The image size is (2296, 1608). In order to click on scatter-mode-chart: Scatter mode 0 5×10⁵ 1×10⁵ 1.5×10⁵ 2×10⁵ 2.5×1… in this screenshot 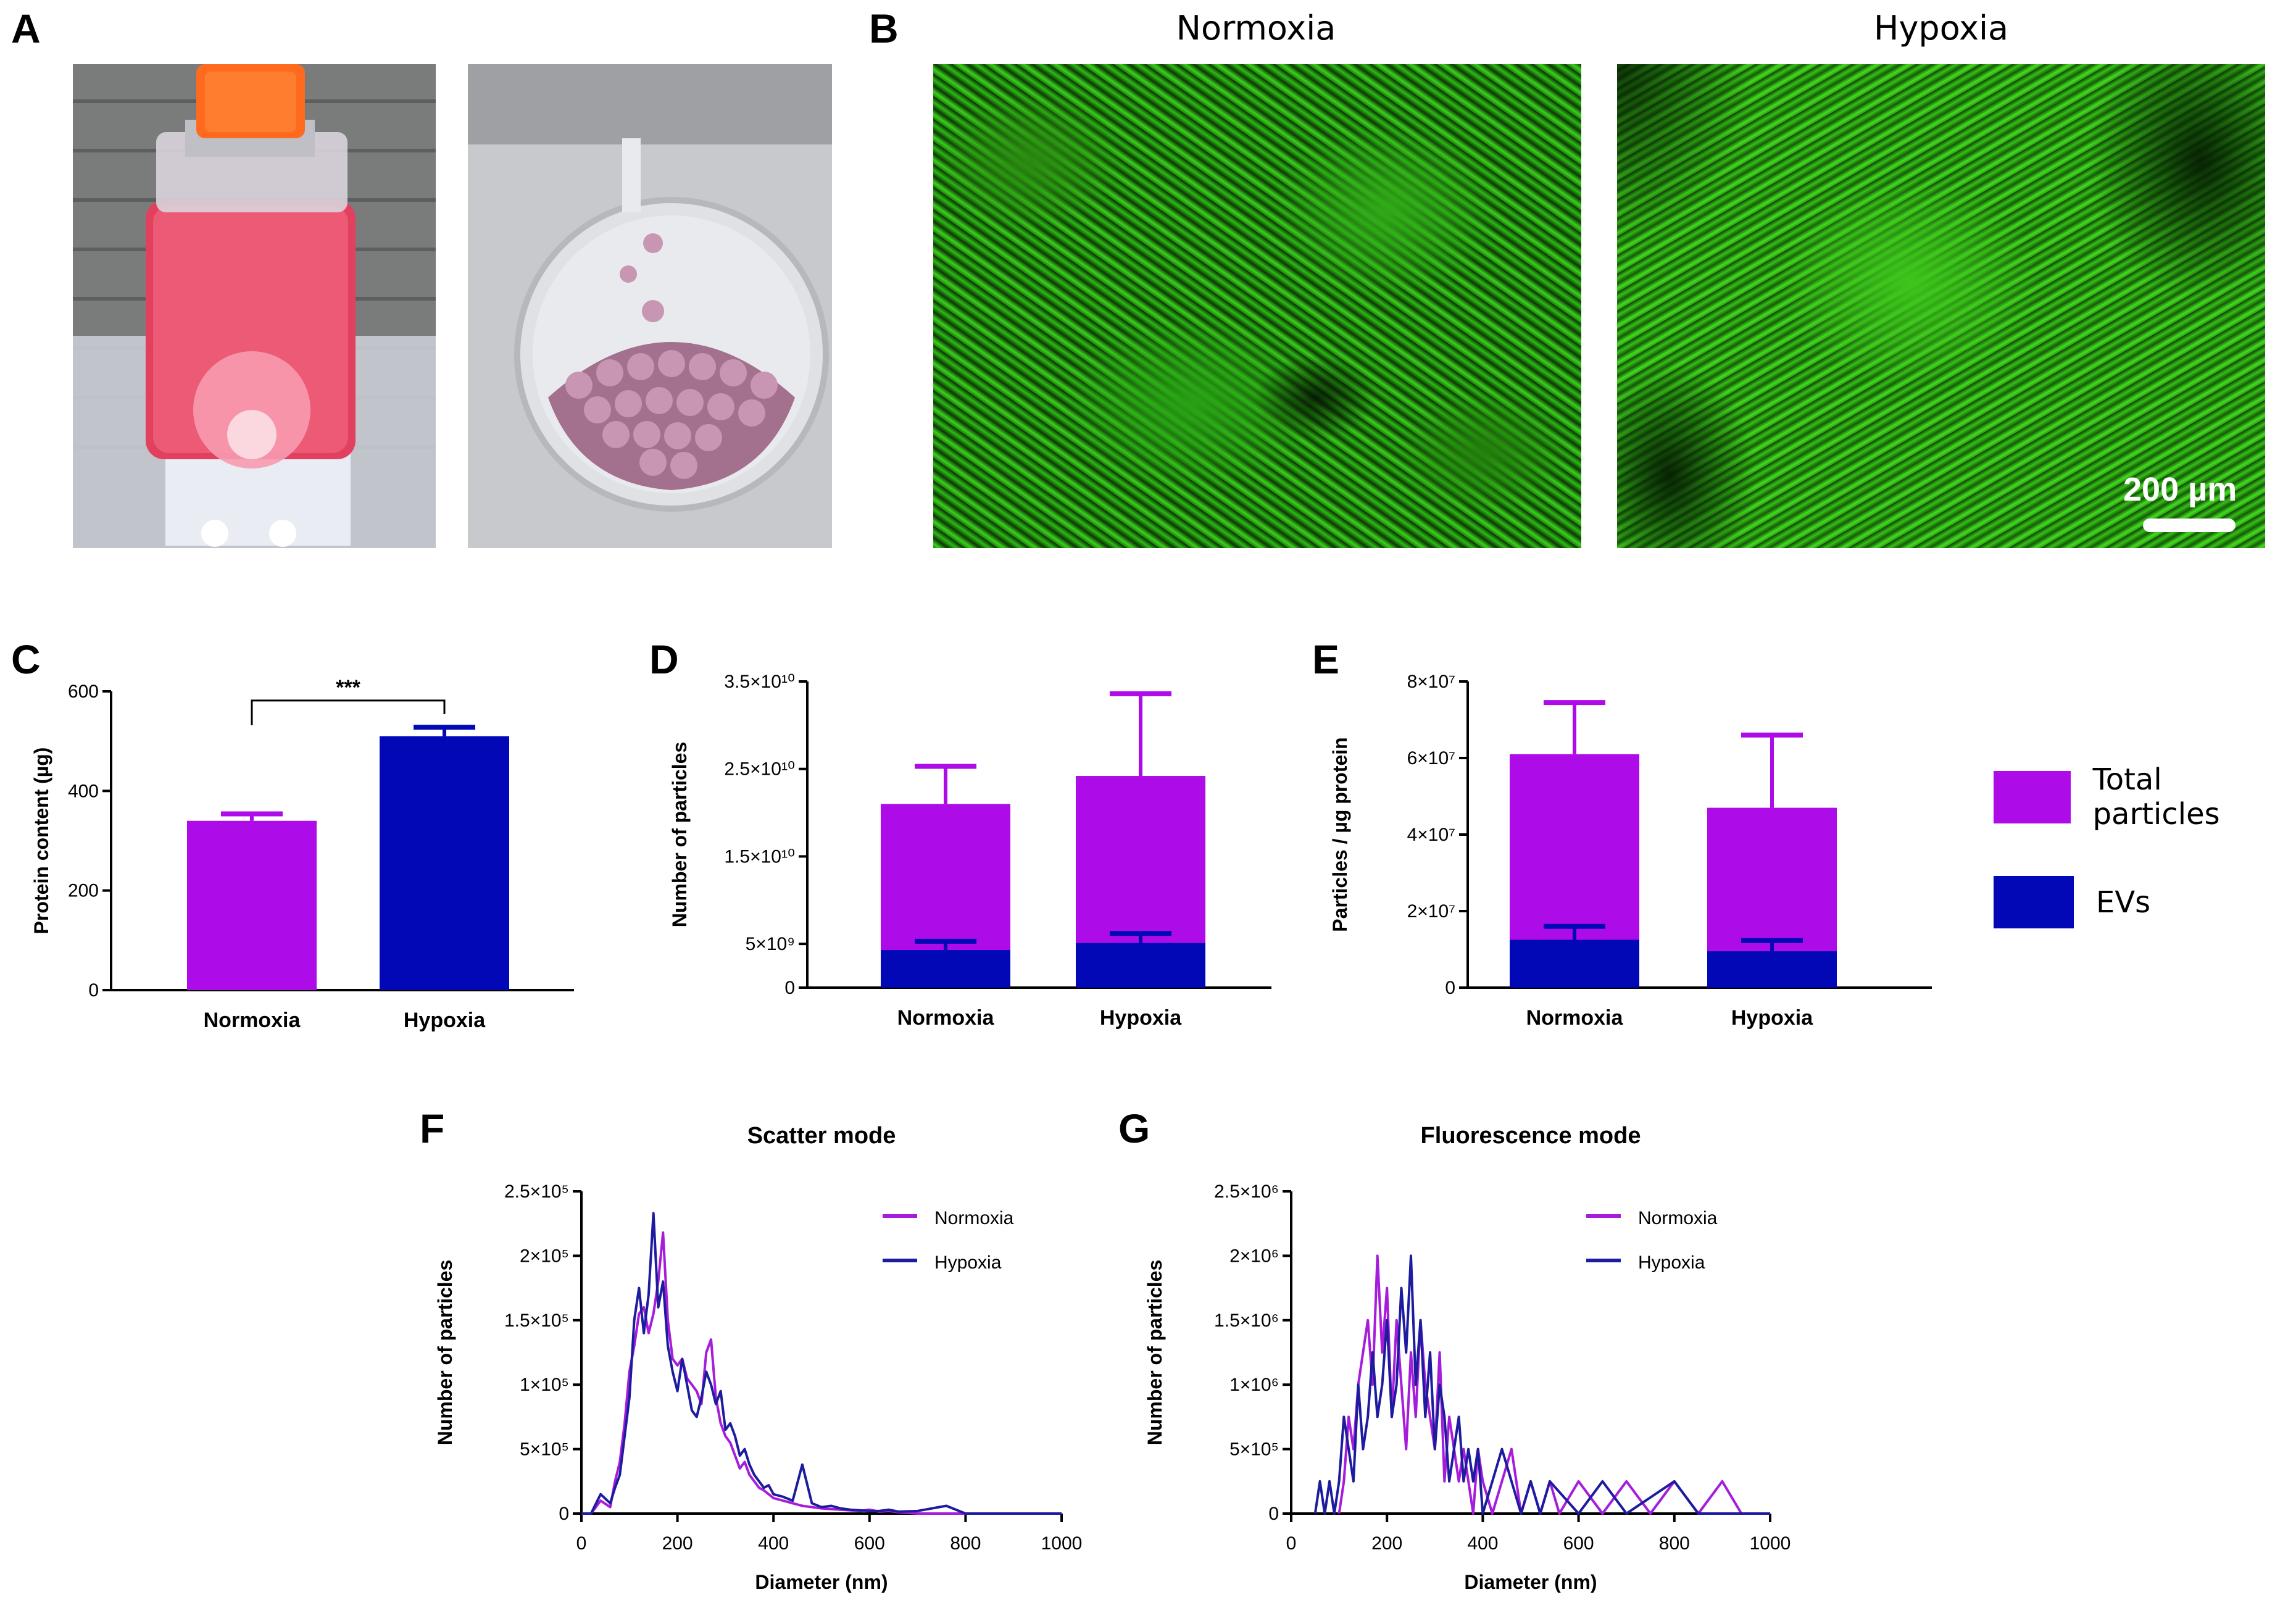, I will do `click(758, 1358)`.